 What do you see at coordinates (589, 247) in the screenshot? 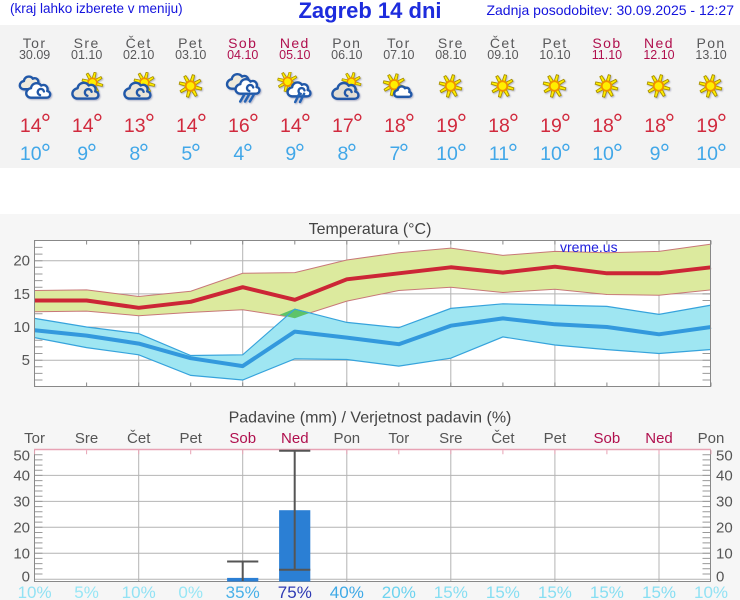
I see `svg-text: vreme.us` at bounding box center [589, 247].